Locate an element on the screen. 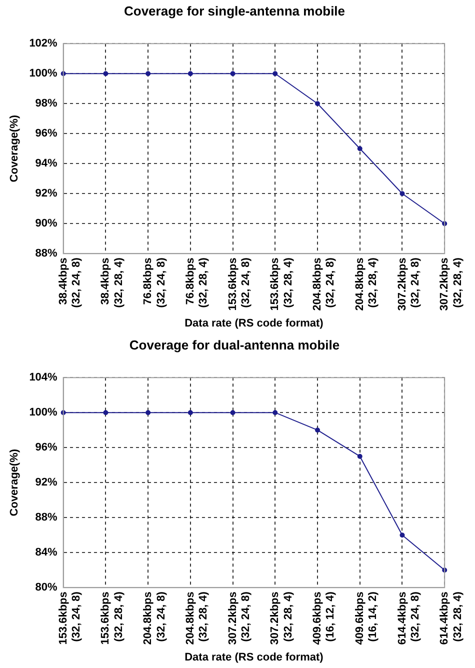  y-tick-label: 104% is located at coordinates (43, 378).